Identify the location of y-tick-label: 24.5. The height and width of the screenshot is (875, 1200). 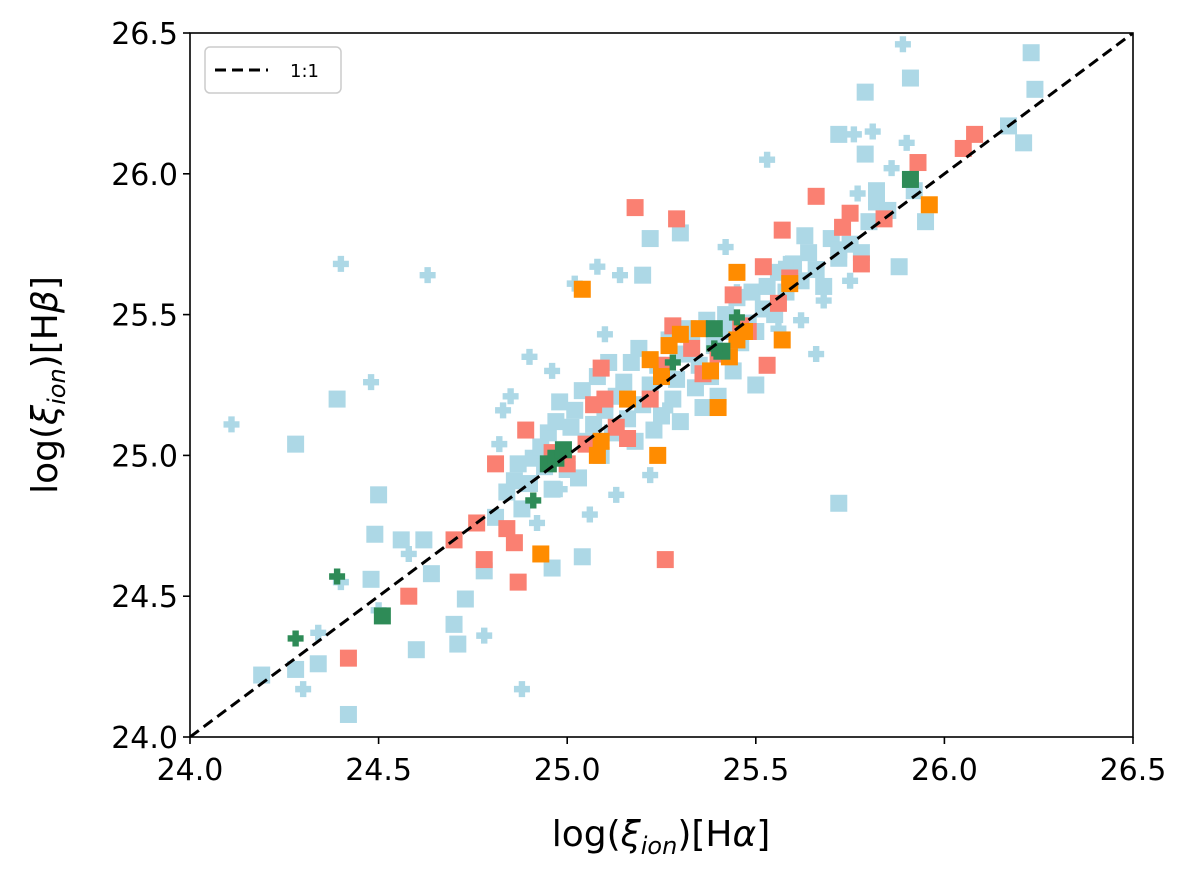
(144, 597).